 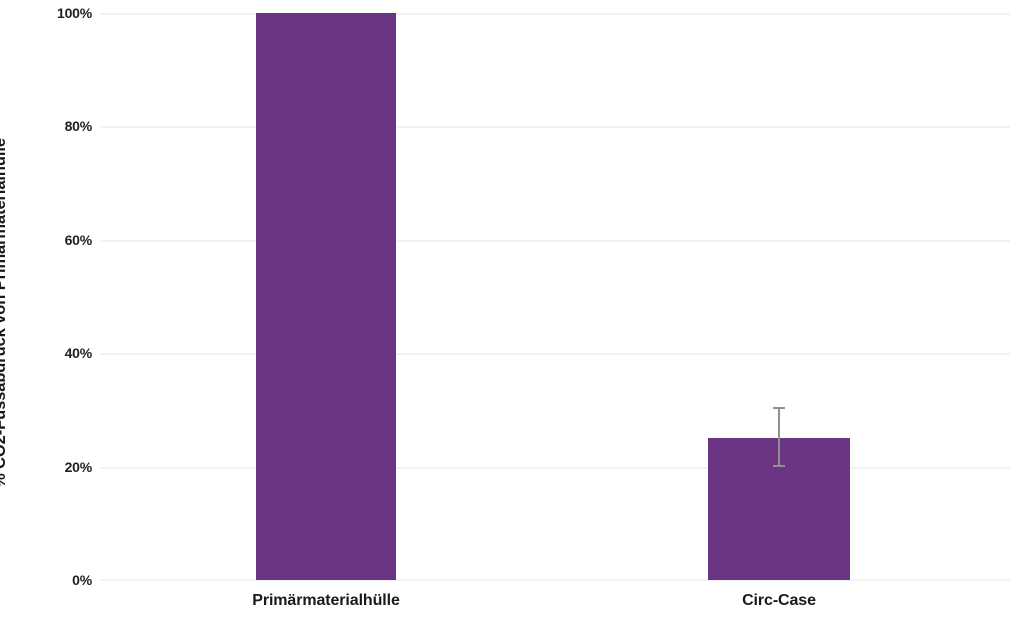 What do you see at coordinates (82, 580) in the screenshot?
I see `y-tick-label-0: 0%` at bounding box center [82, 580].